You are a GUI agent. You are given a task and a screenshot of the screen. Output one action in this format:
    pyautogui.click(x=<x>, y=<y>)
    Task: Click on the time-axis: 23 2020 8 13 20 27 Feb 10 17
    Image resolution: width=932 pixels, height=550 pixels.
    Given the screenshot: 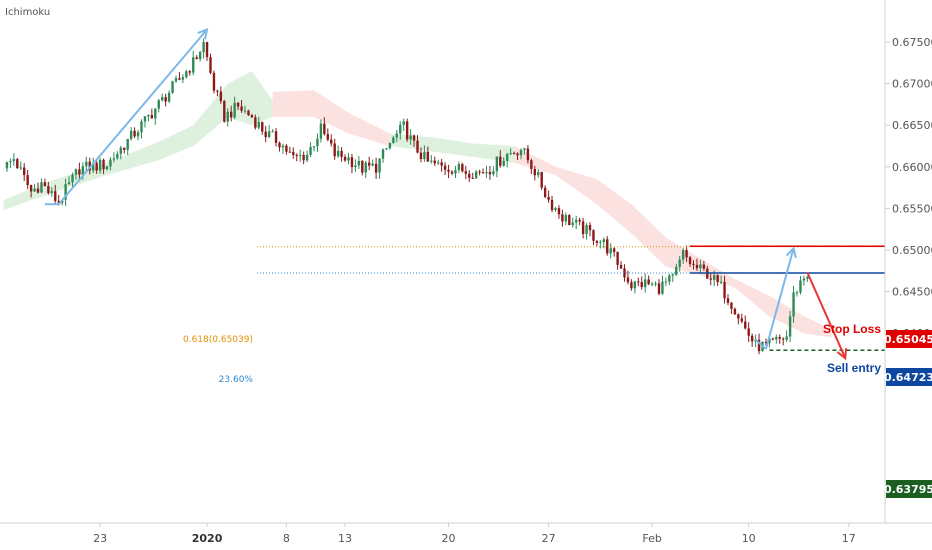 What is the action you would take?
    pyautogui.click(x=474, y=534)
    